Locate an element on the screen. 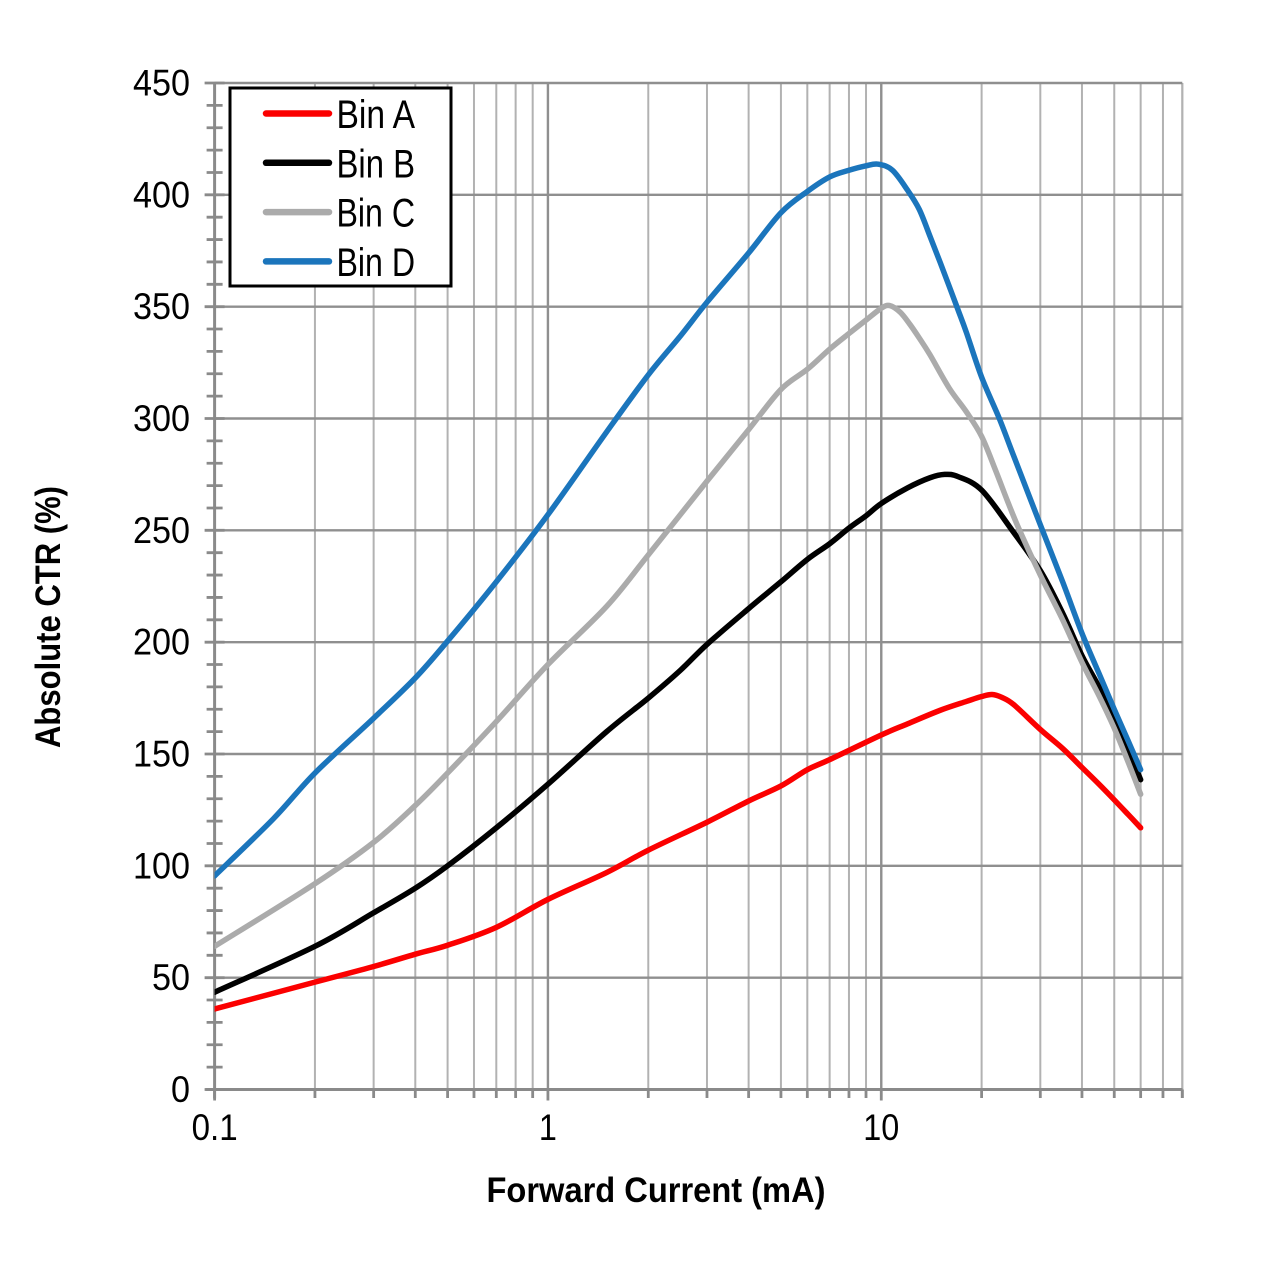 The height and width of the screenshot is (1287, 1280). svg-text: Bin C is located at coordinates (376, 214).